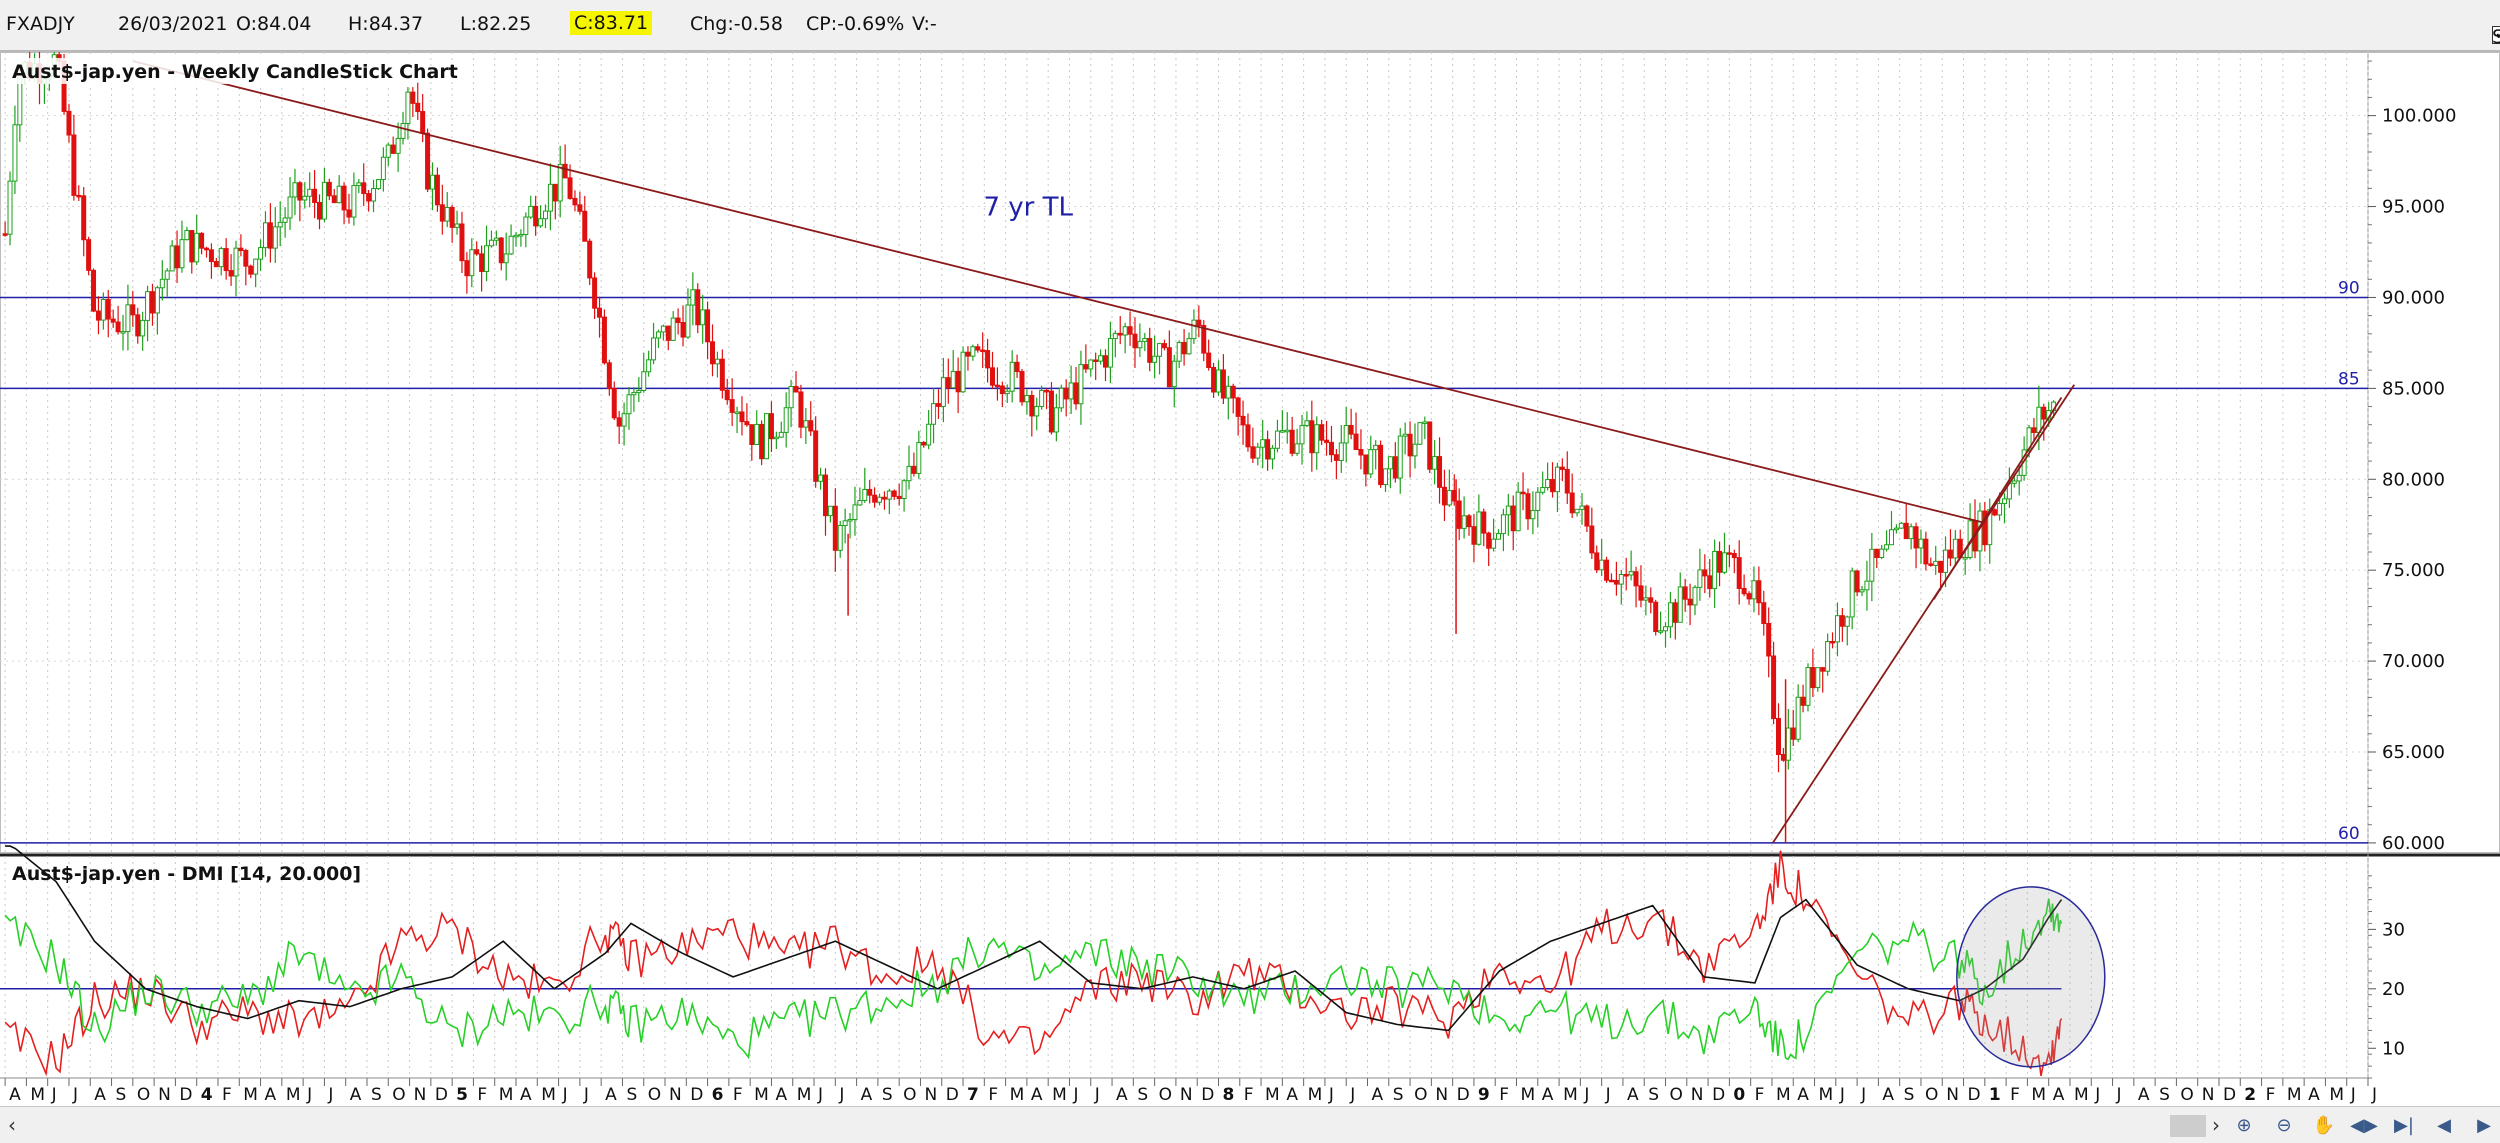 The width and height of the screenshot is (2500, 1143). Describe the element at coordinates (2364, 1125) in the screenshot. I see `step-back-icon: ◀▶` at that location.